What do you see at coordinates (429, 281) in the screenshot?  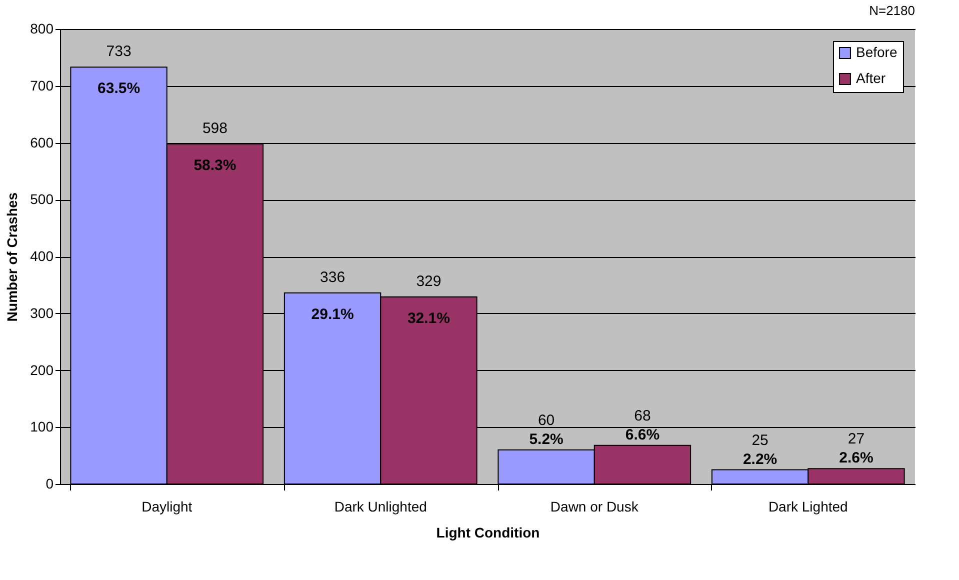 I see `data-label: 329` at bounding box center [429, 281].